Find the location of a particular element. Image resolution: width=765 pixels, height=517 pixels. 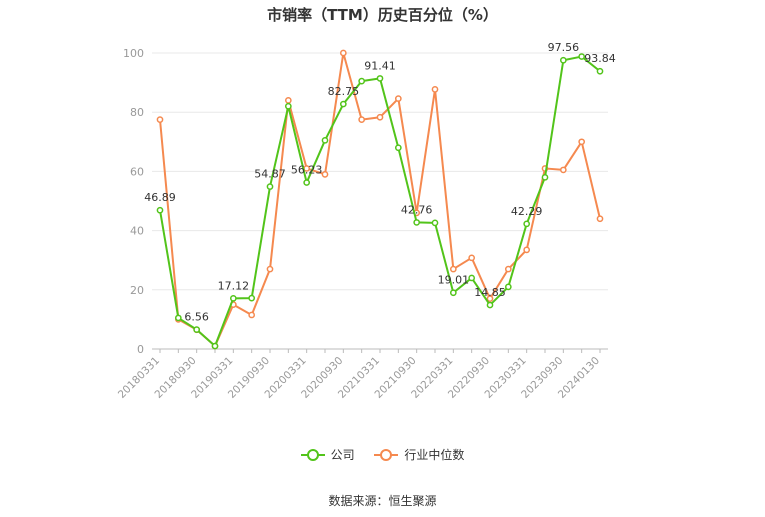

data-label: 46.89 is located at coordinates (160, 197).